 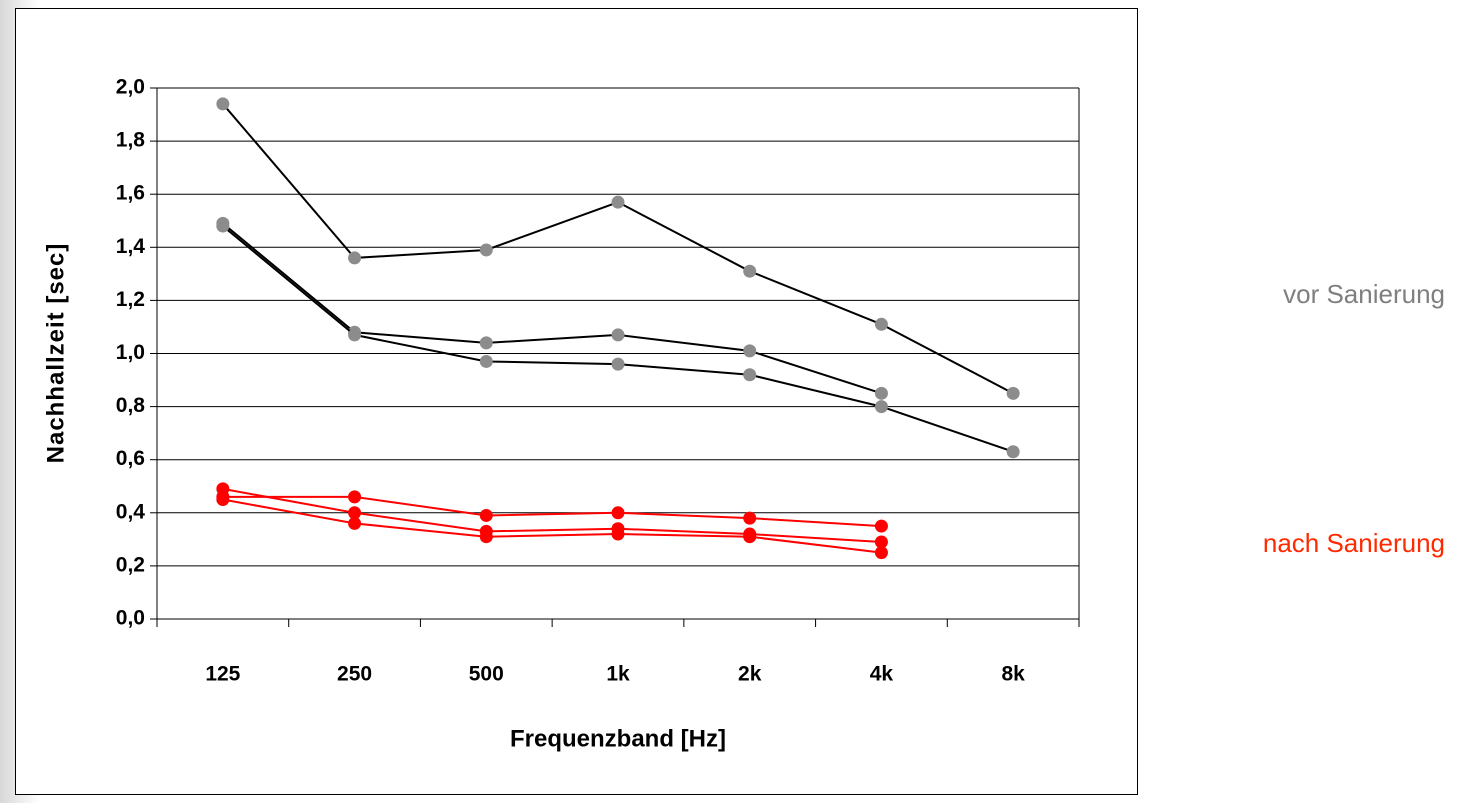 I want to click on y-tick-label: 1,4, so click(x=131, y=246).